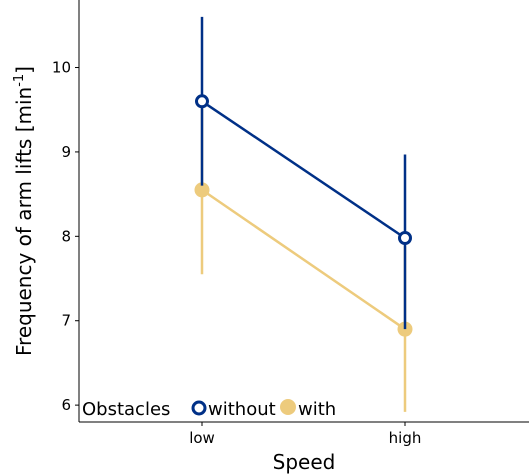 Image resolution: width=529 pixels, height=476 pixels. I want to click on legend-title: Obstacles, so click(126, 409).